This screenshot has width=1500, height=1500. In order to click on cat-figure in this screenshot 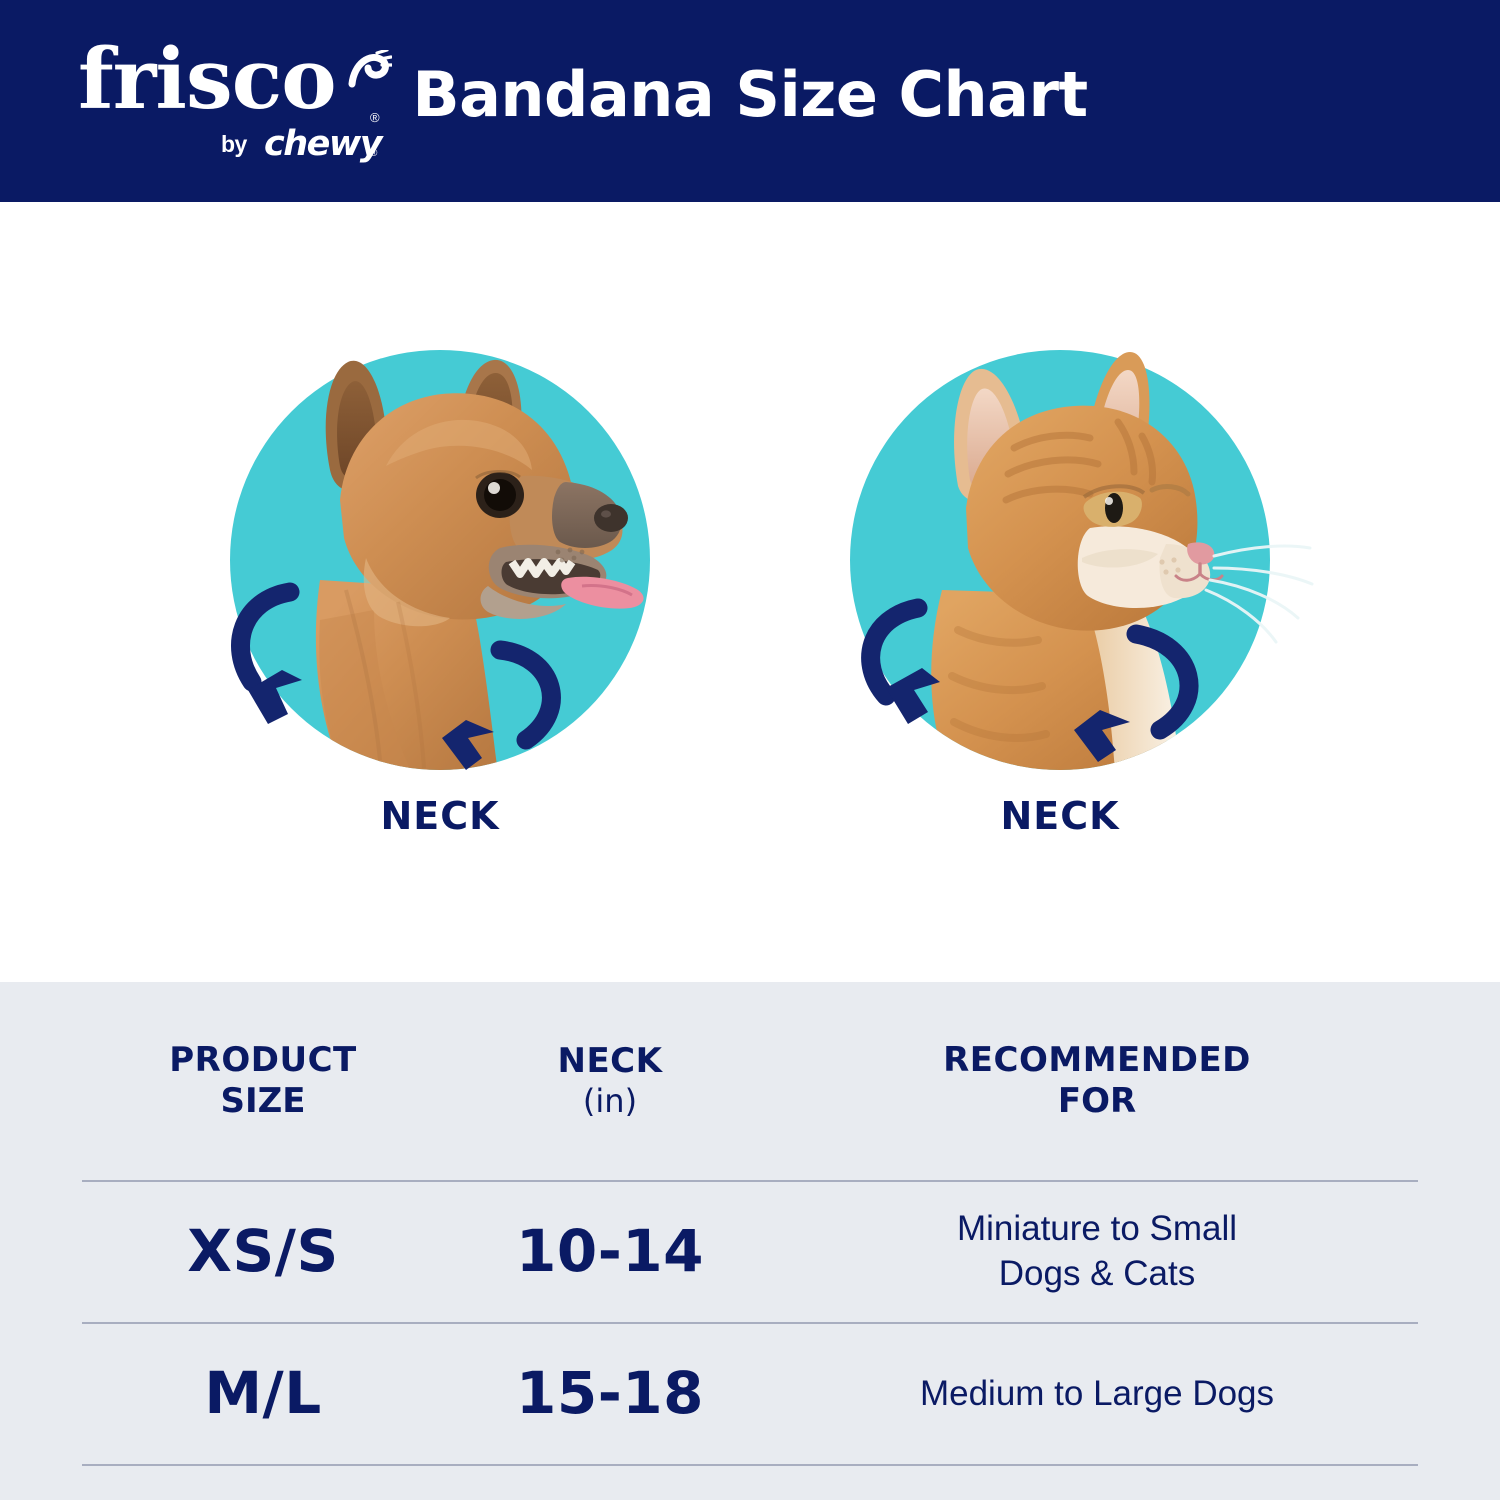, I will do `click(1082, 560)`.